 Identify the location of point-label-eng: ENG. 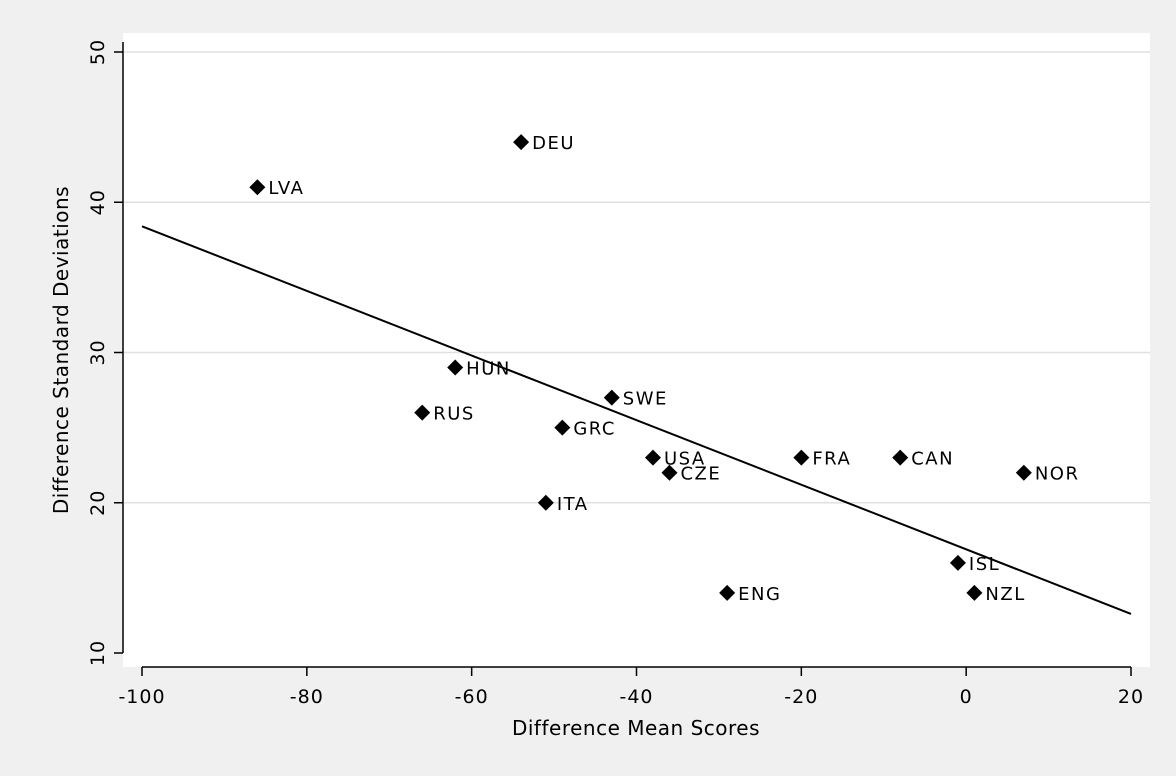
(759, 594).